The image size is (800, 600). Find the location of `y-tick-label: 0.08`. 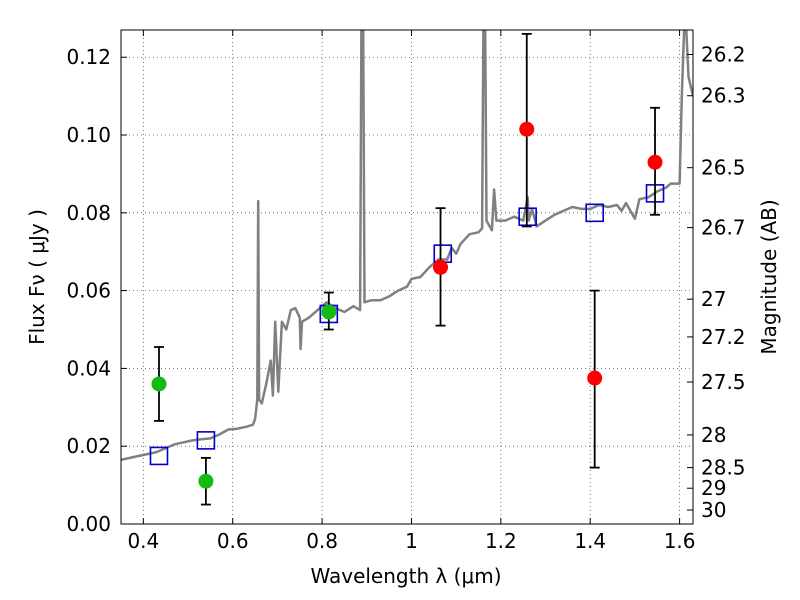

y-tick-label: 0.08 is located at coordinates (88, 213).